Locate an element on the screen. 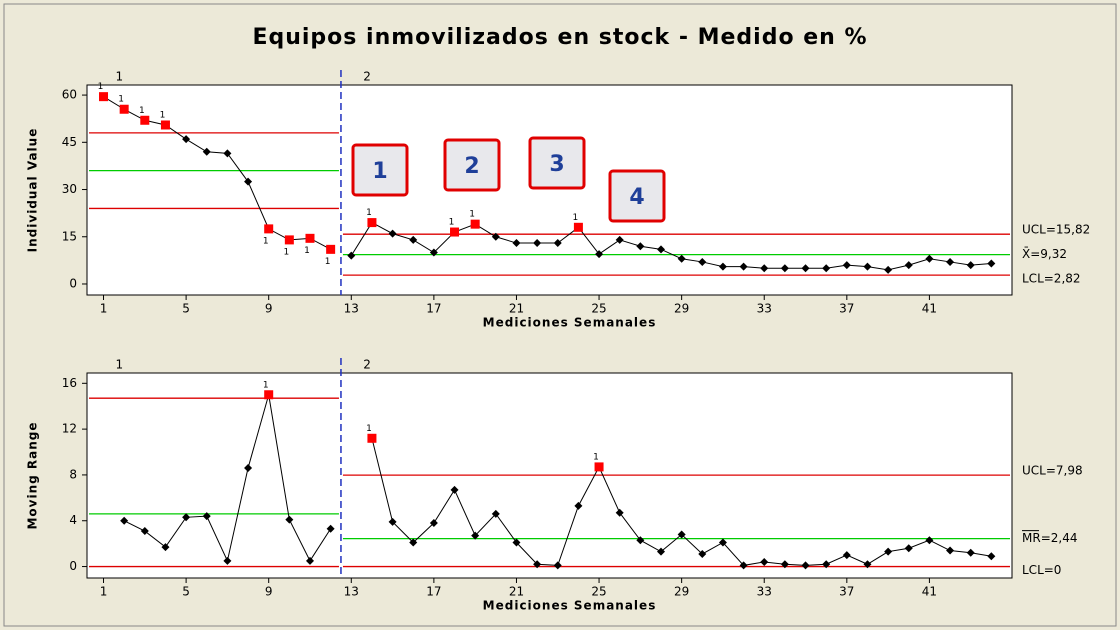 The height and width of the screenshot is (630, 1120). x-tick-label: 17 is located at coordinates (433, 309).